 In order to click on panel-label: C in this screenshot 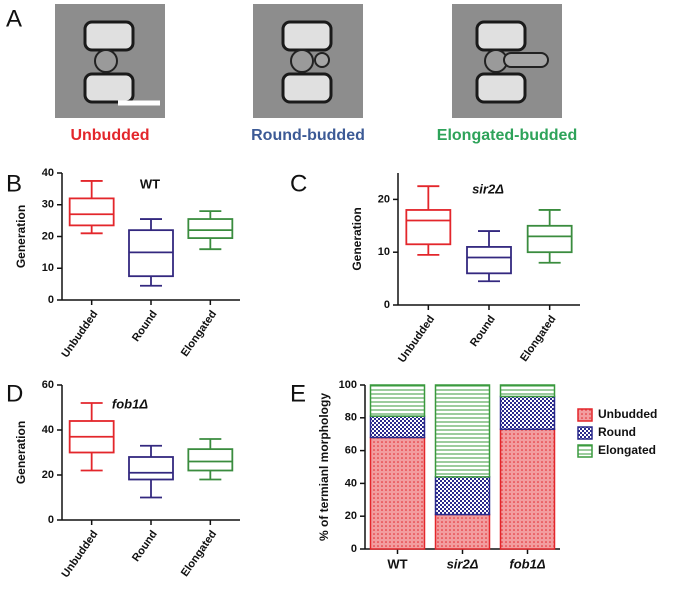, I will do `click(298, 183)`.